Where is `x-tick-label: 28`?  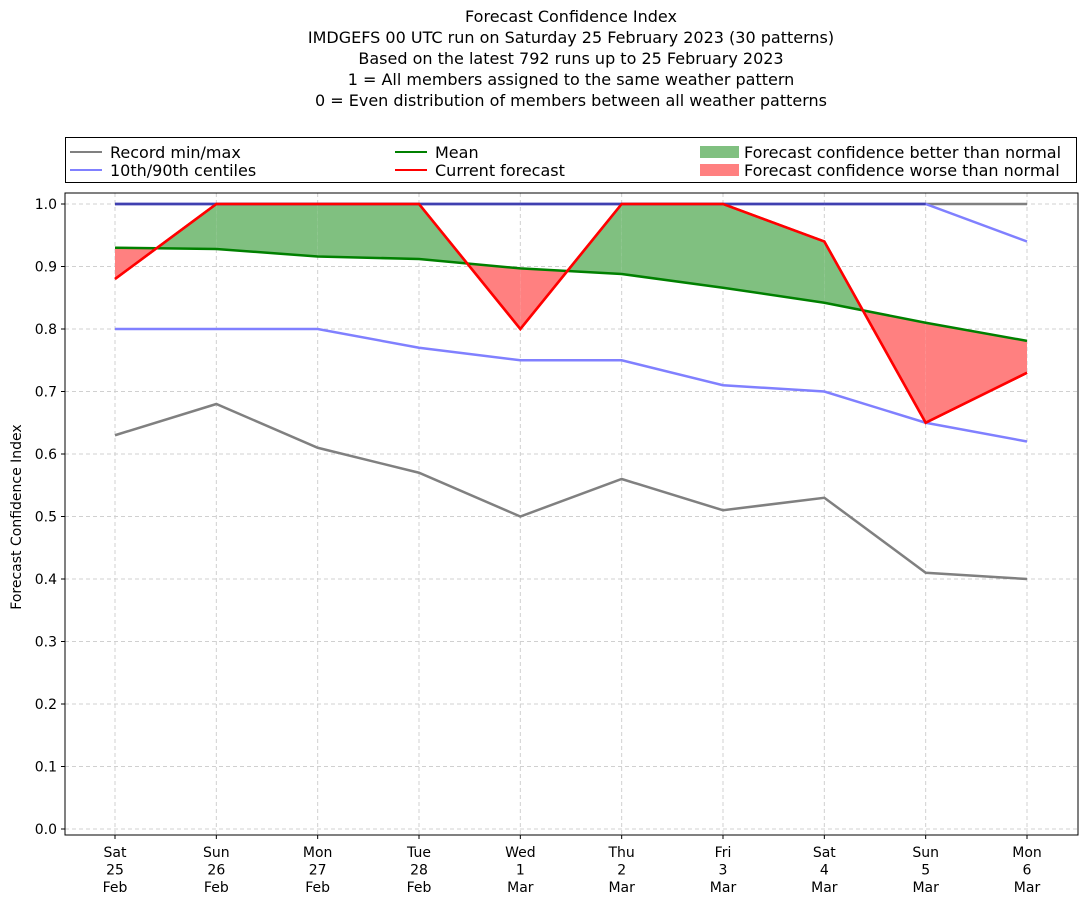 x-tick-label: 28 is located at coordinates (419, 871).